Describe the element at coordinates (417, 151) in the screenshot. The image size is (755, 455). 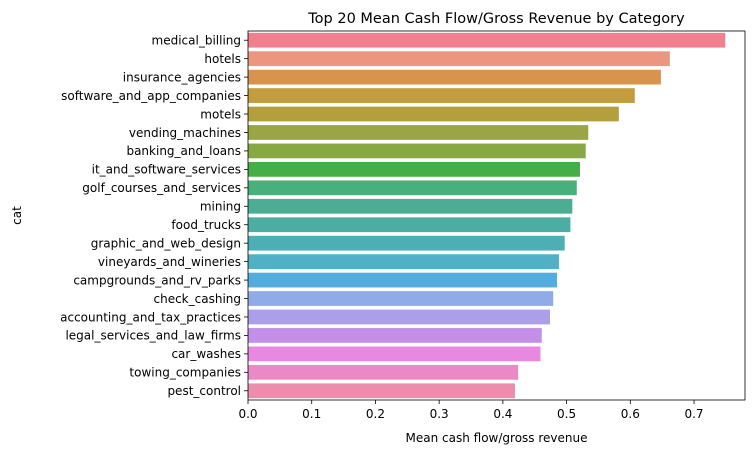
I see `bar-banking-and-loans` at that location.